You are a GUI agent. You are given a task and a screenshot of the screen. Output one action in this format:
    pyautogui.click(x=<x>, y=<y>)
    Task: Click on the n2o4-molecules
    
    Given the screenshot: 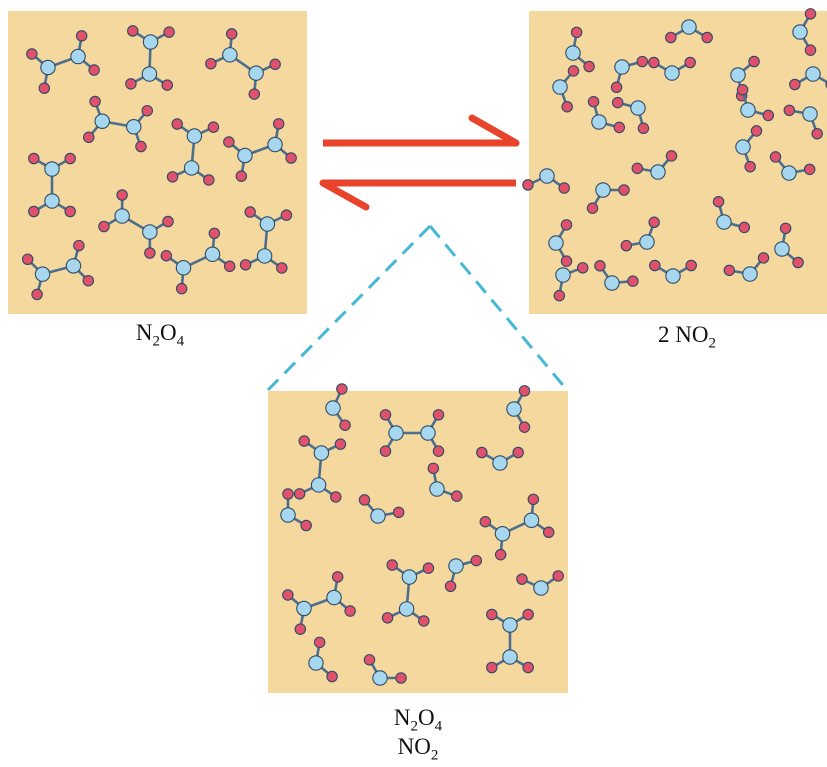 What is the action you would take?
    pyautogui.click(x=159, y=163)
    